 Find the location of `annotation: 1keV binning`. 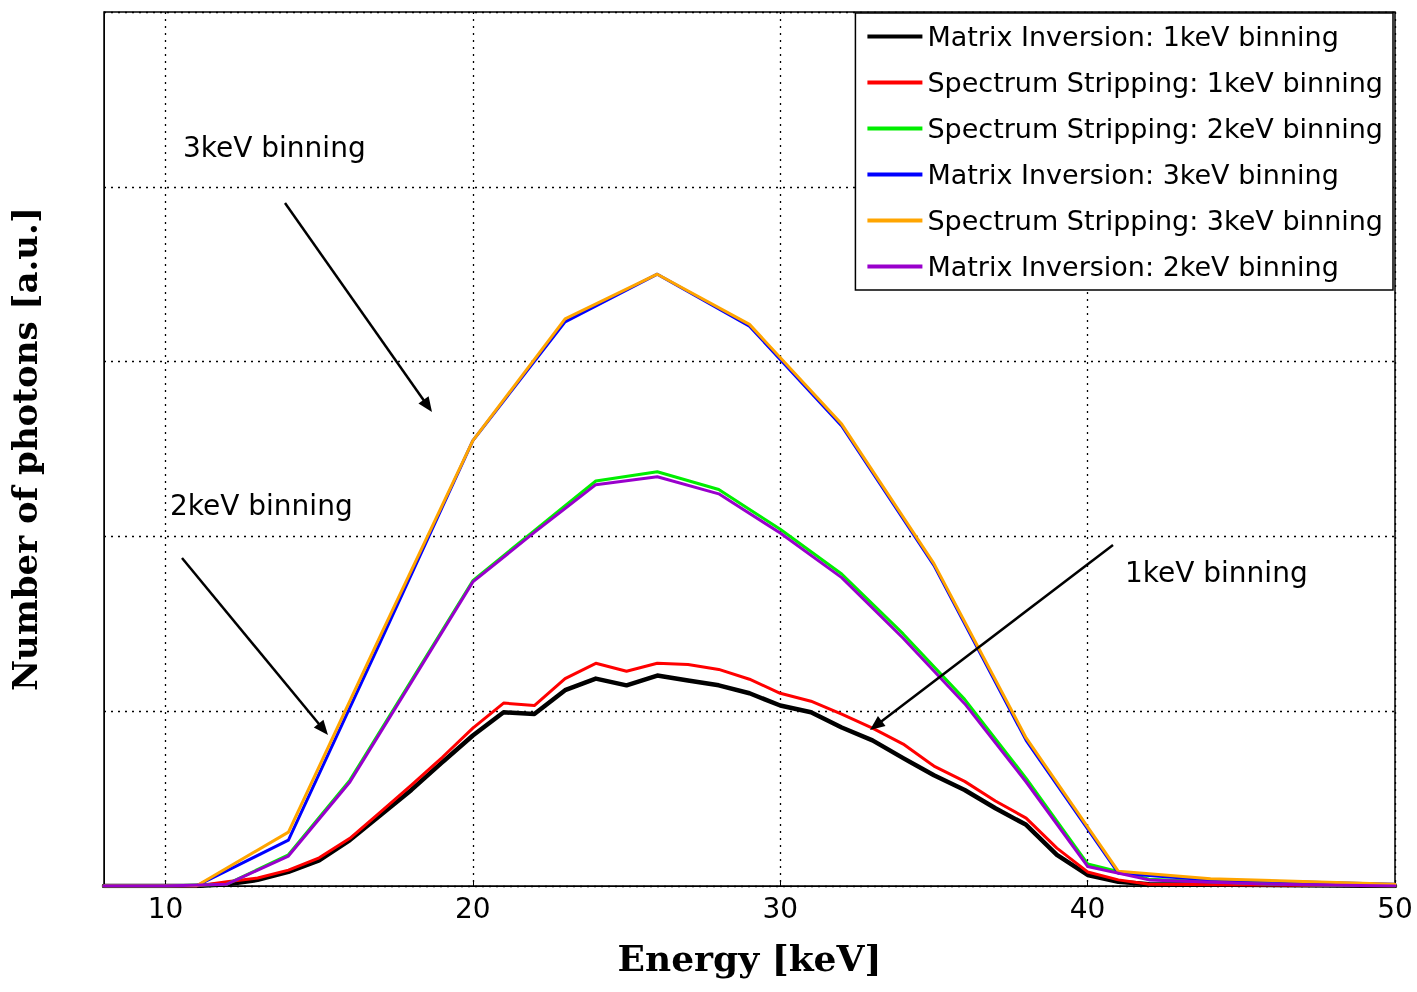

annotation: 1keV binning is located at coordinates (1216, 572).